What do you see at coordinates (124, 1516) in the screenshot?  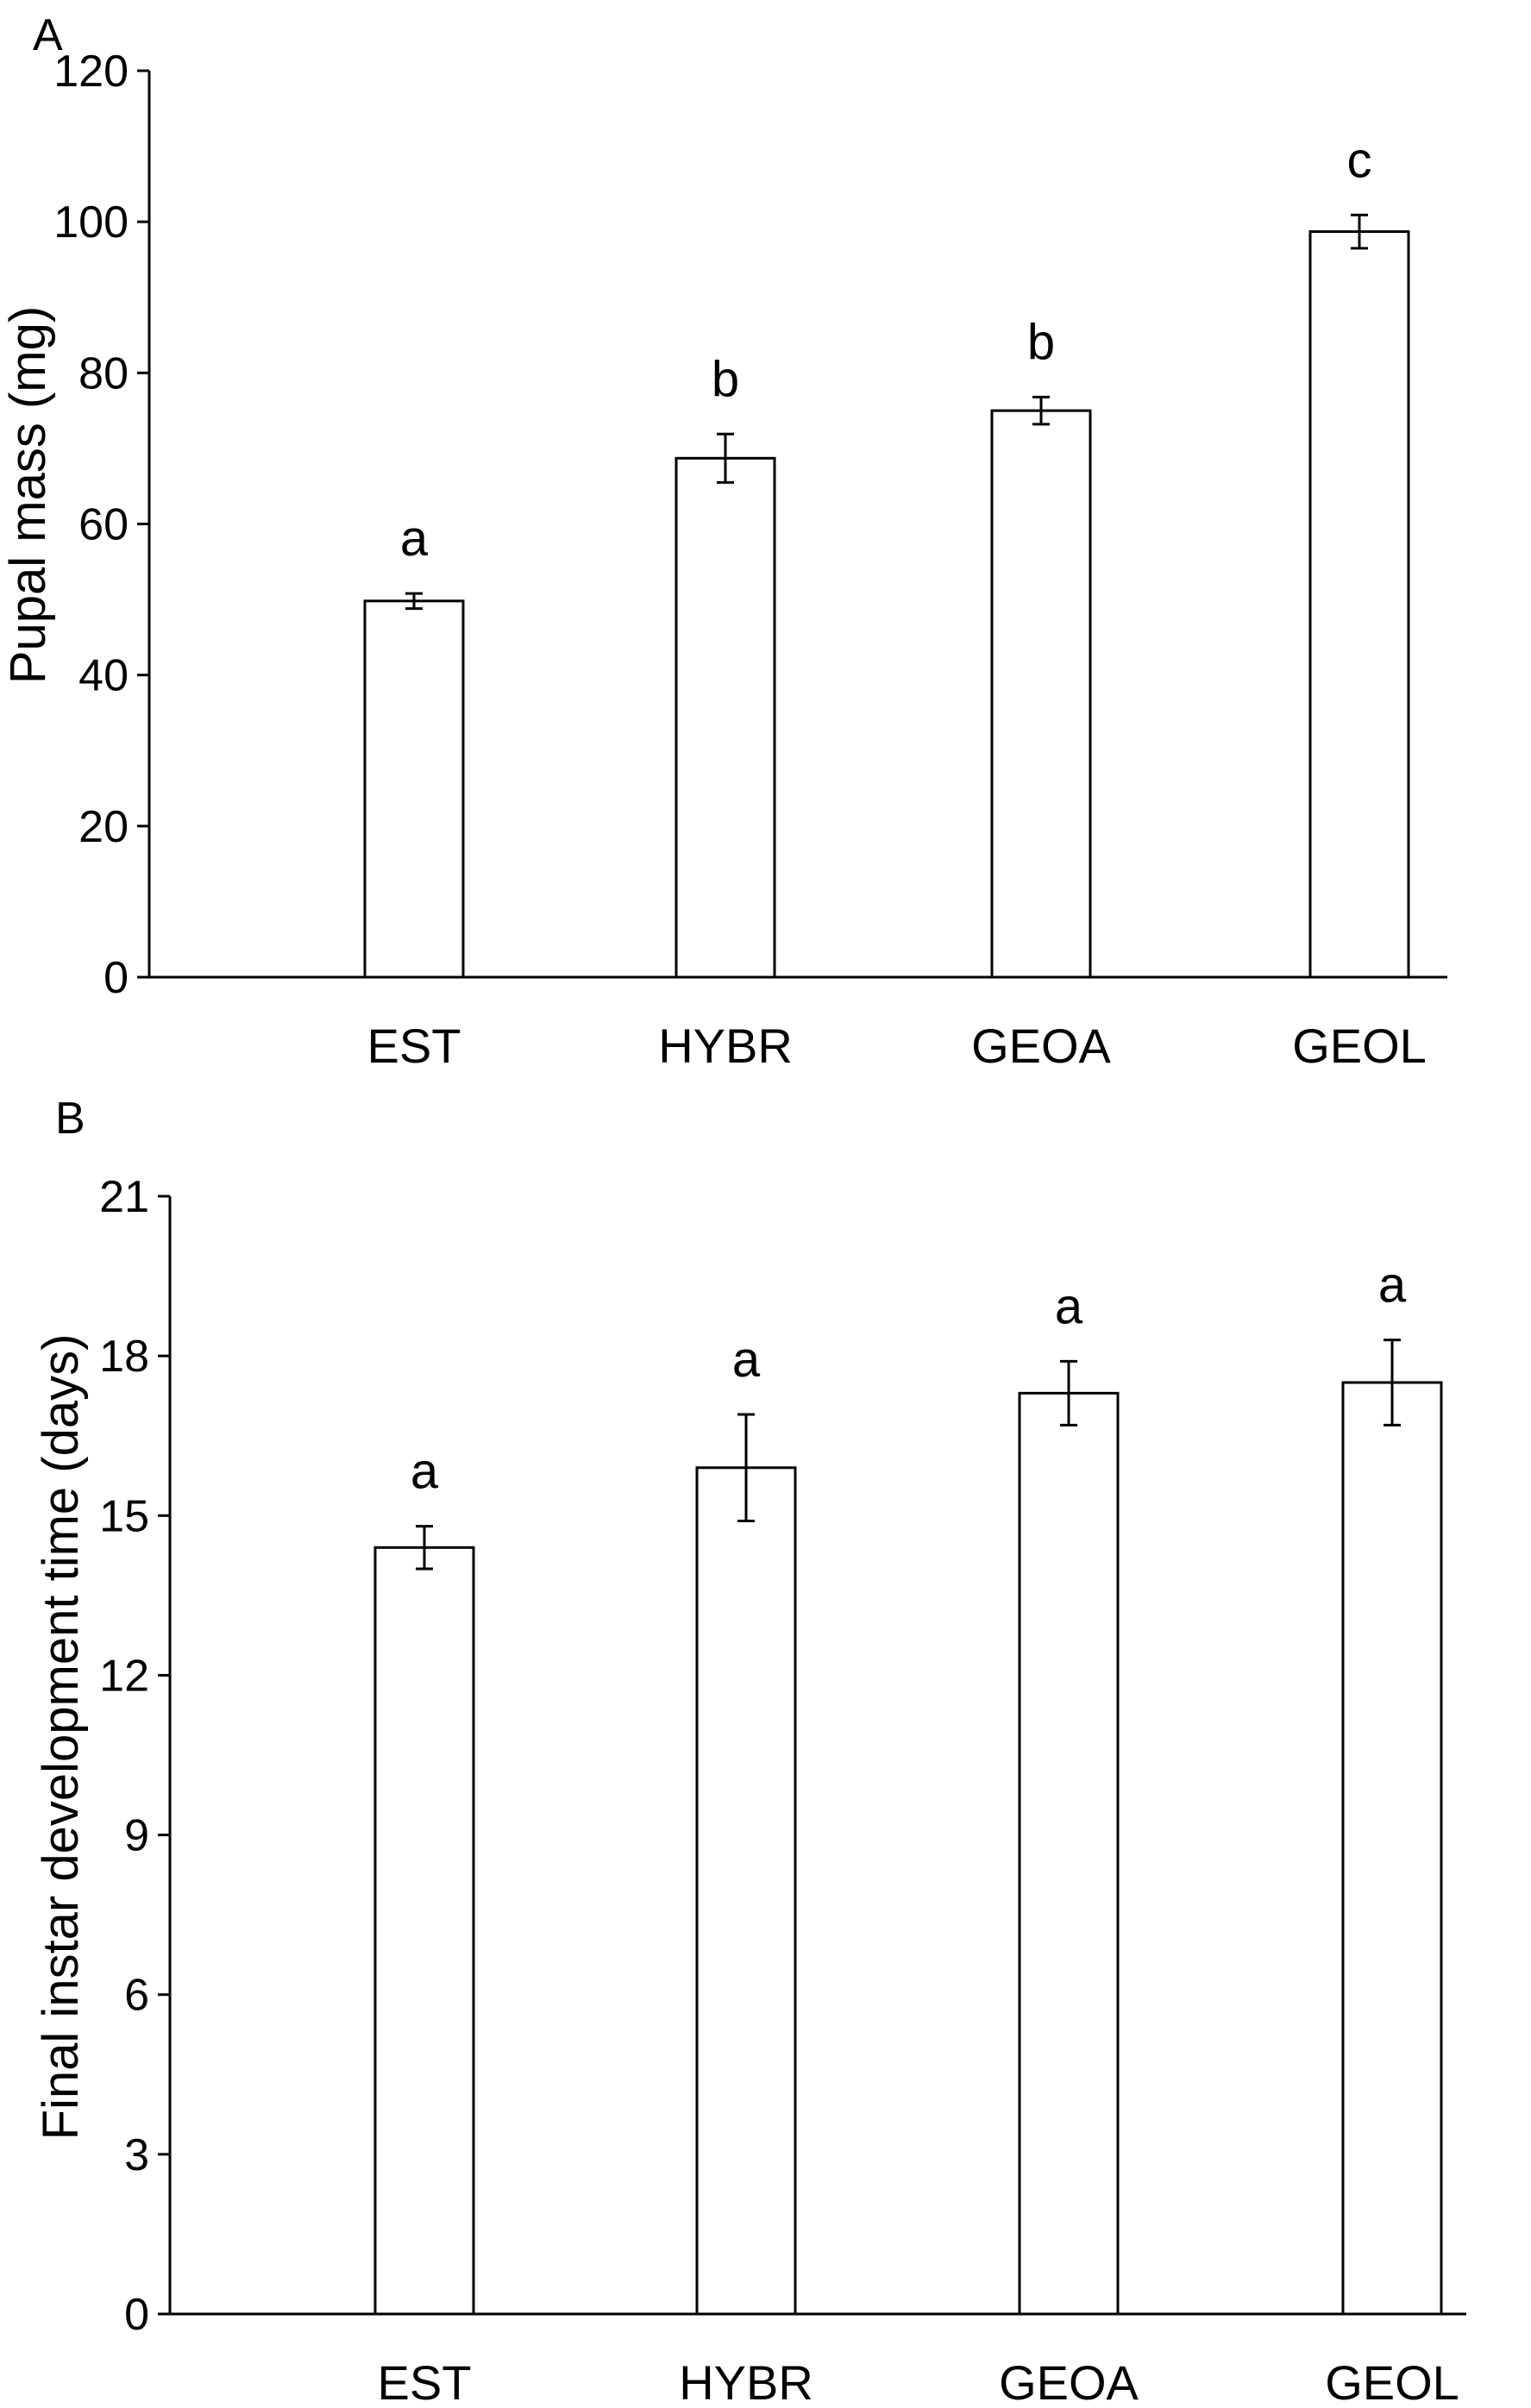 I see `panel-b-y-tick-label: 15` at bounding box center [124, 1516].